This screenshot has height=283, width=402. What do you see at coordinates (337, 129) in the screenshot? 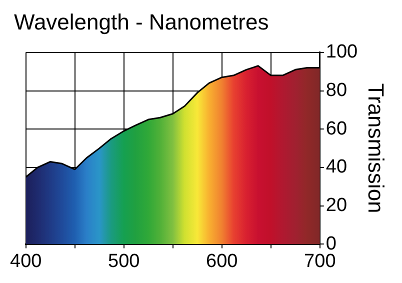
I see `y-tick-label: 60` at bounding box center [337, 129].